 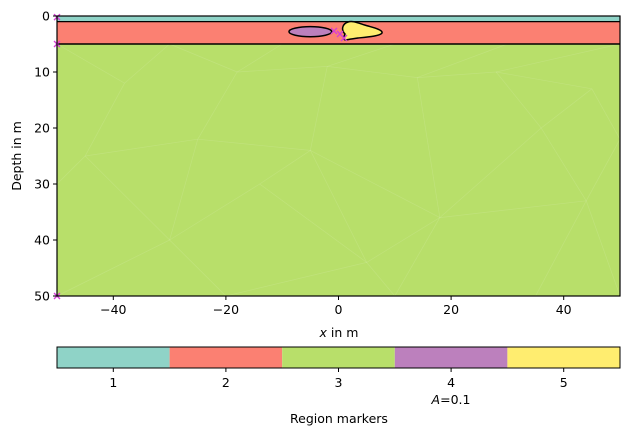 What do you see at coordinates (451, 309) in the screenshot?
I see `x-tick-label: 20` at bounding box center [451, 309].